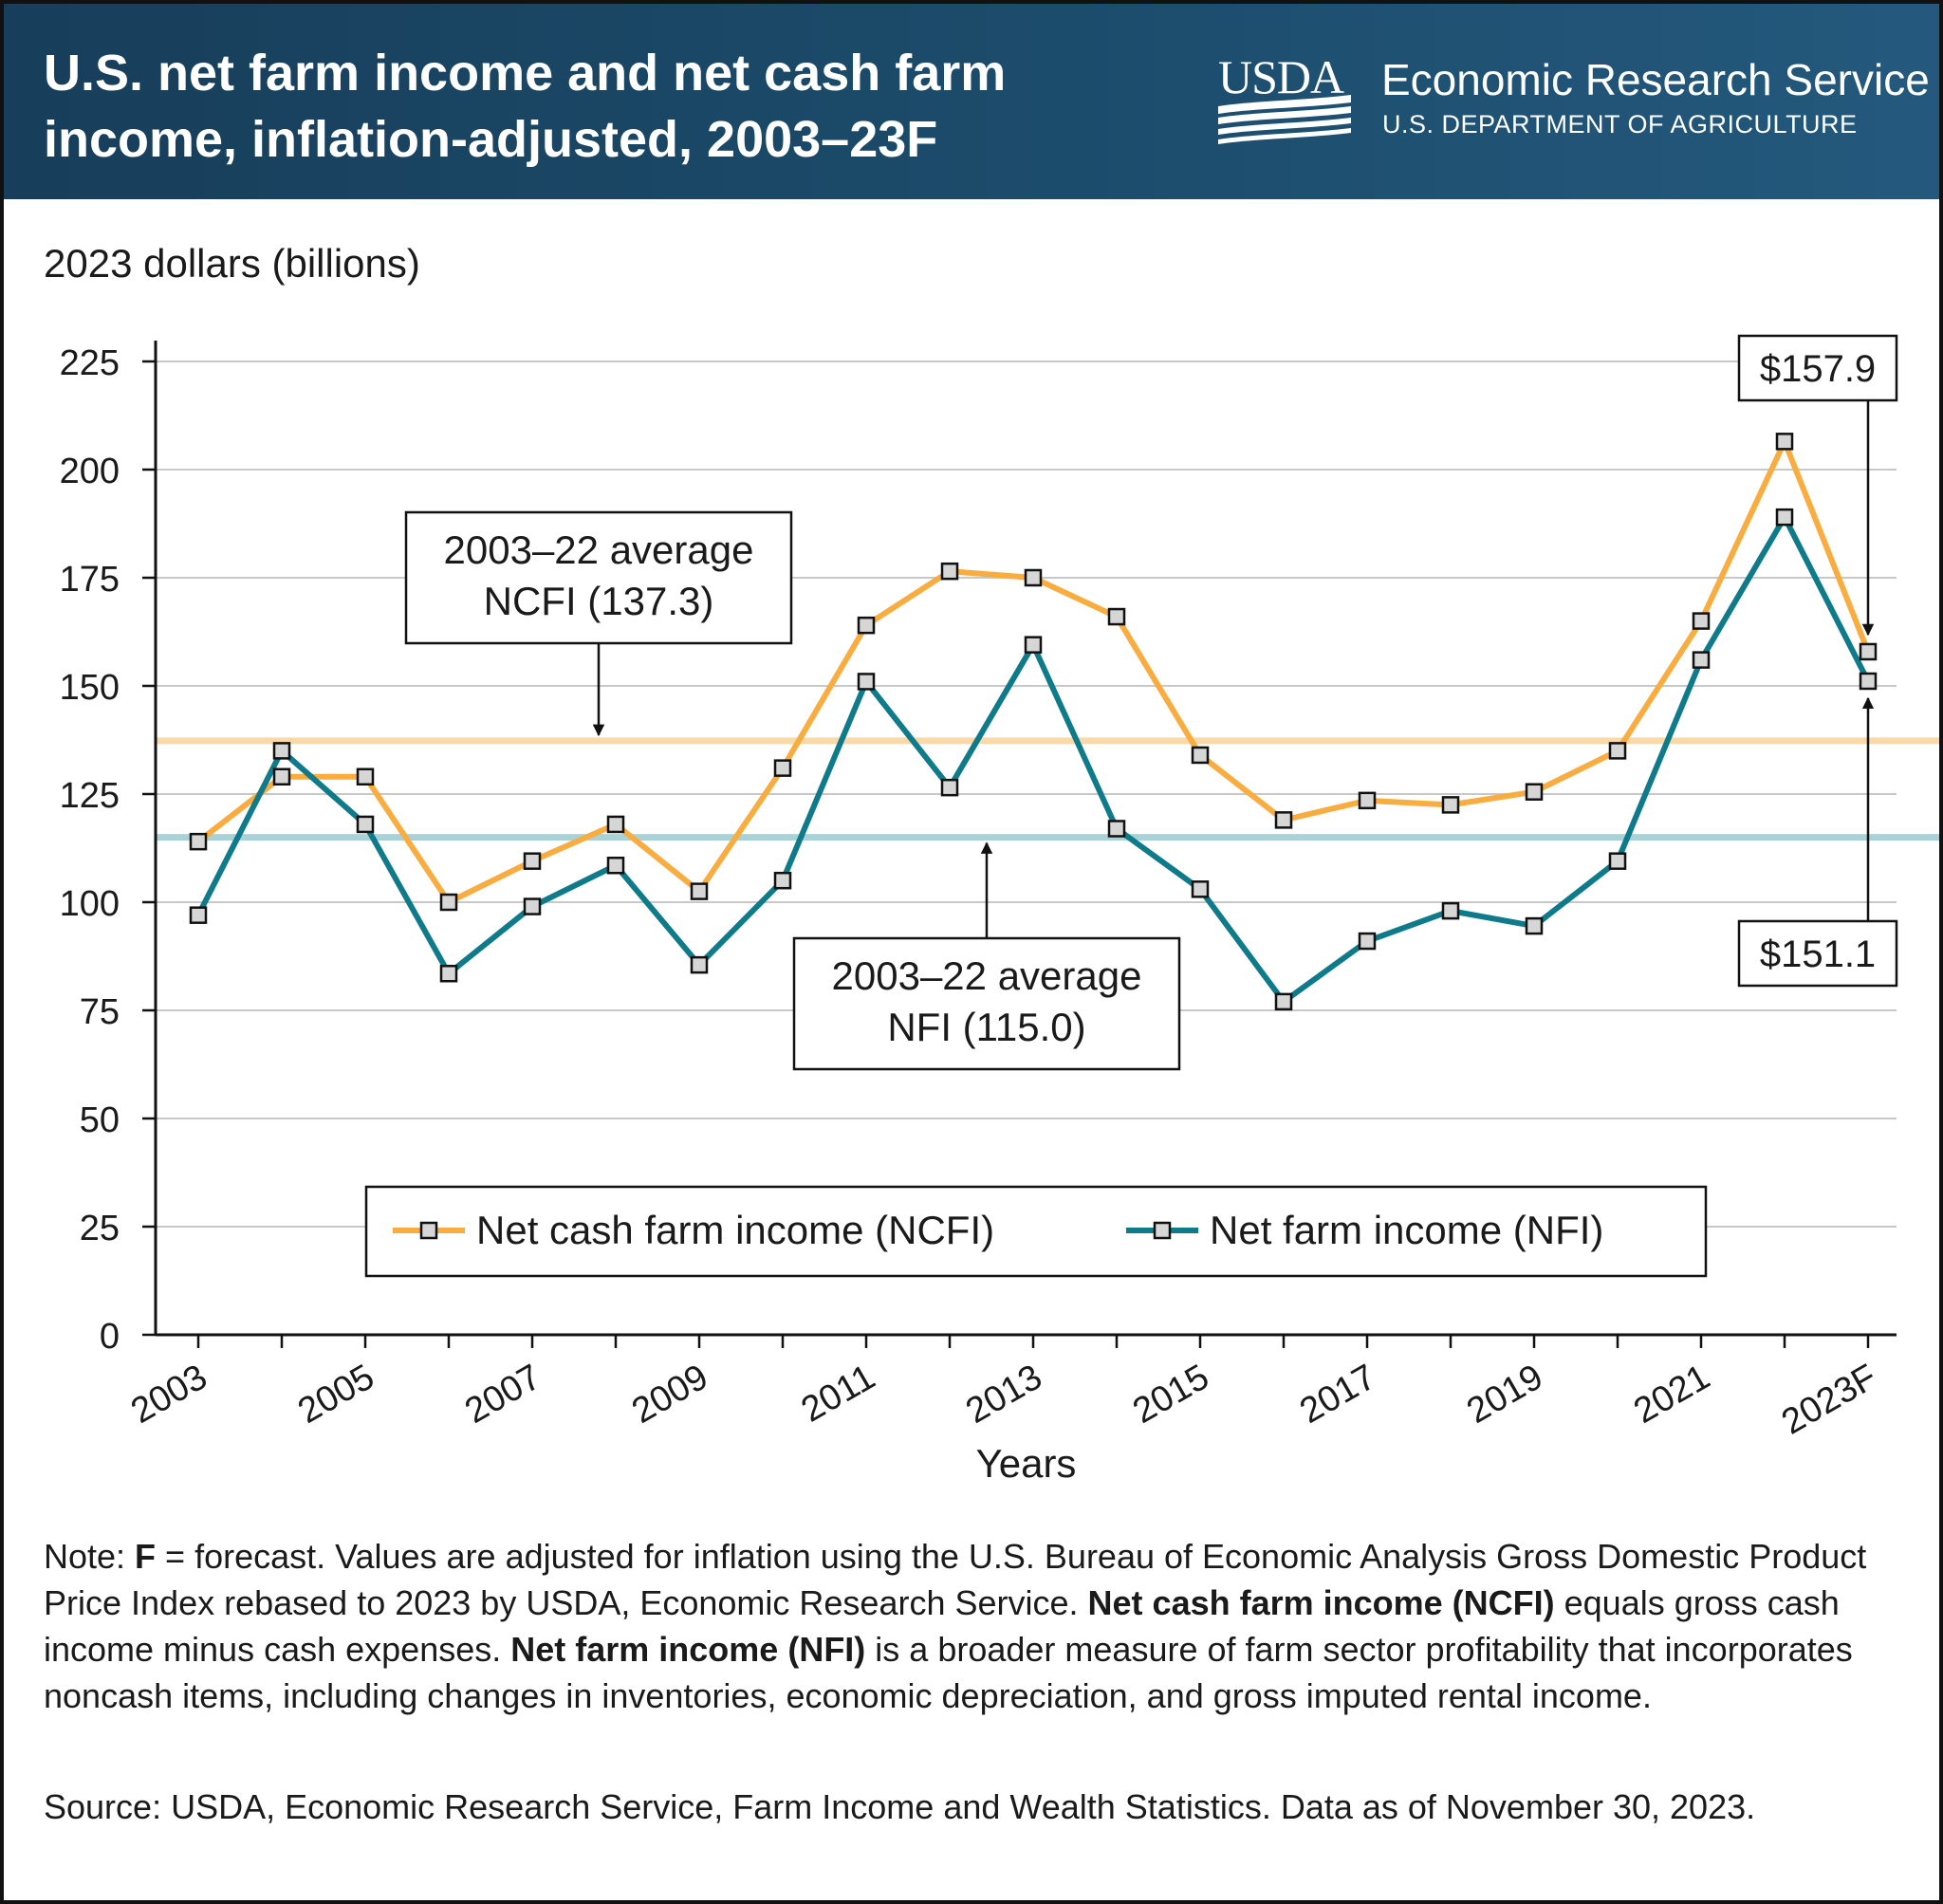 This screenshot has height=1904, width=1943. Describe the element at coordinates (1281, 78) in the screenshot. I see `usda-logo-text: USDA` at that location.